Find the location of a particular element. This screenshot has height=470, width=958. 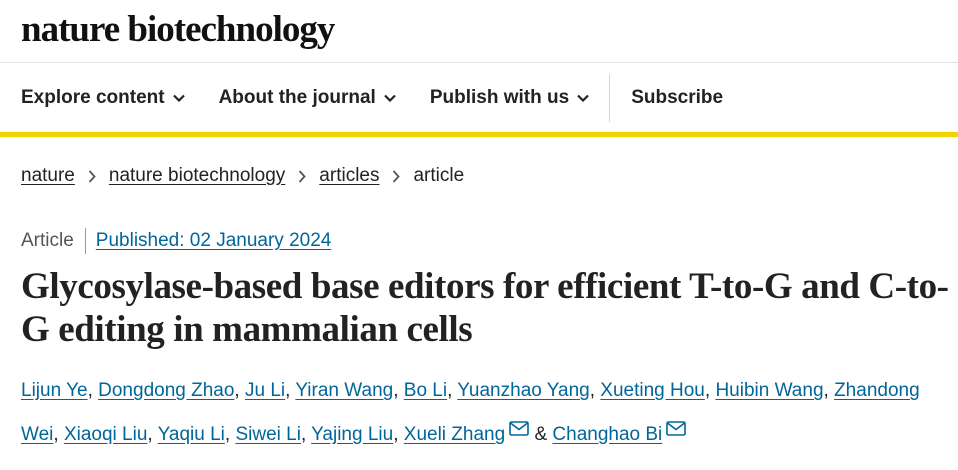

nav-item-label: Explore content is located at coordinates (93, 97).